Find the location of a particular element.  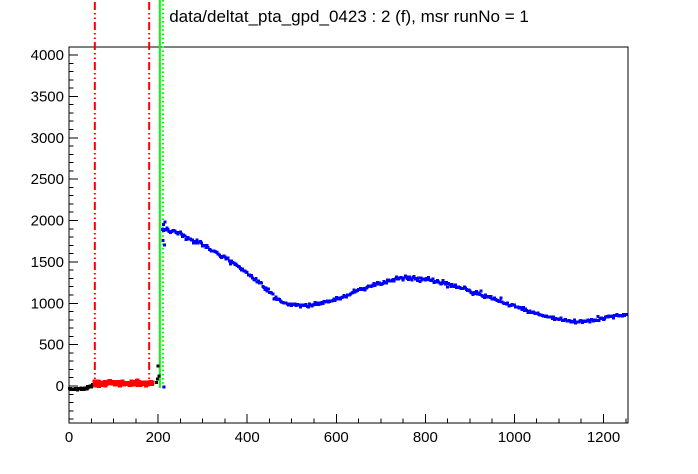

y-tick-label: 2000 is located at coordinates (47, 221).